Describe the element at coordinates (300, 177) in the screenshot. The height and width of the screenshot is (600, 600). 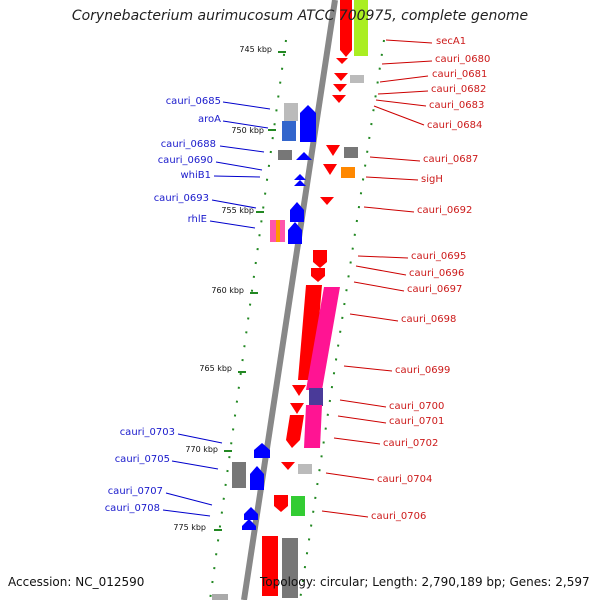
I see `gene-whib1-a` at that location.